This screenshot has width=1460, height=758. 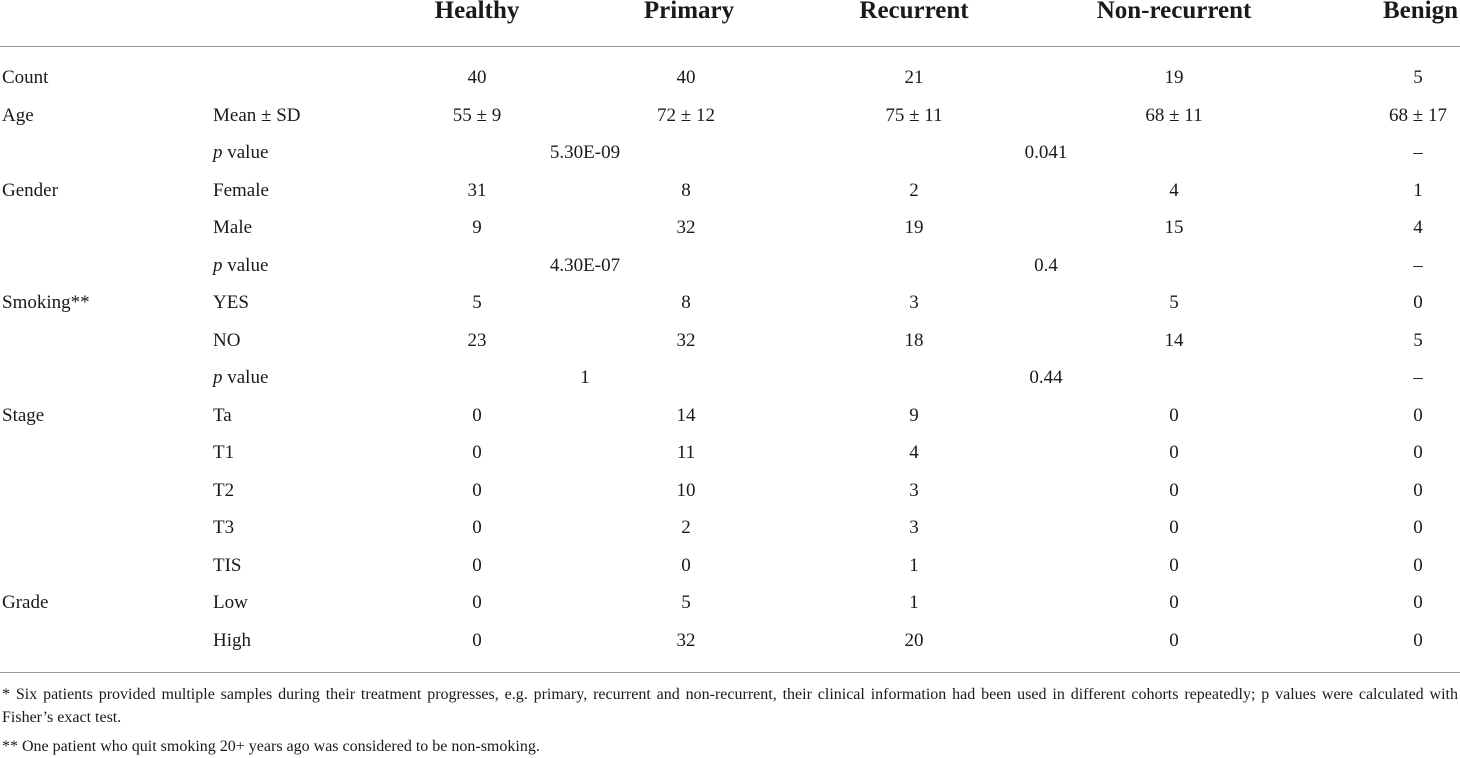 What do you see at coordinates (686, 115) in the screenshot?
I see `table-cell: 72 ± 12` at bounding box center [686, 115].